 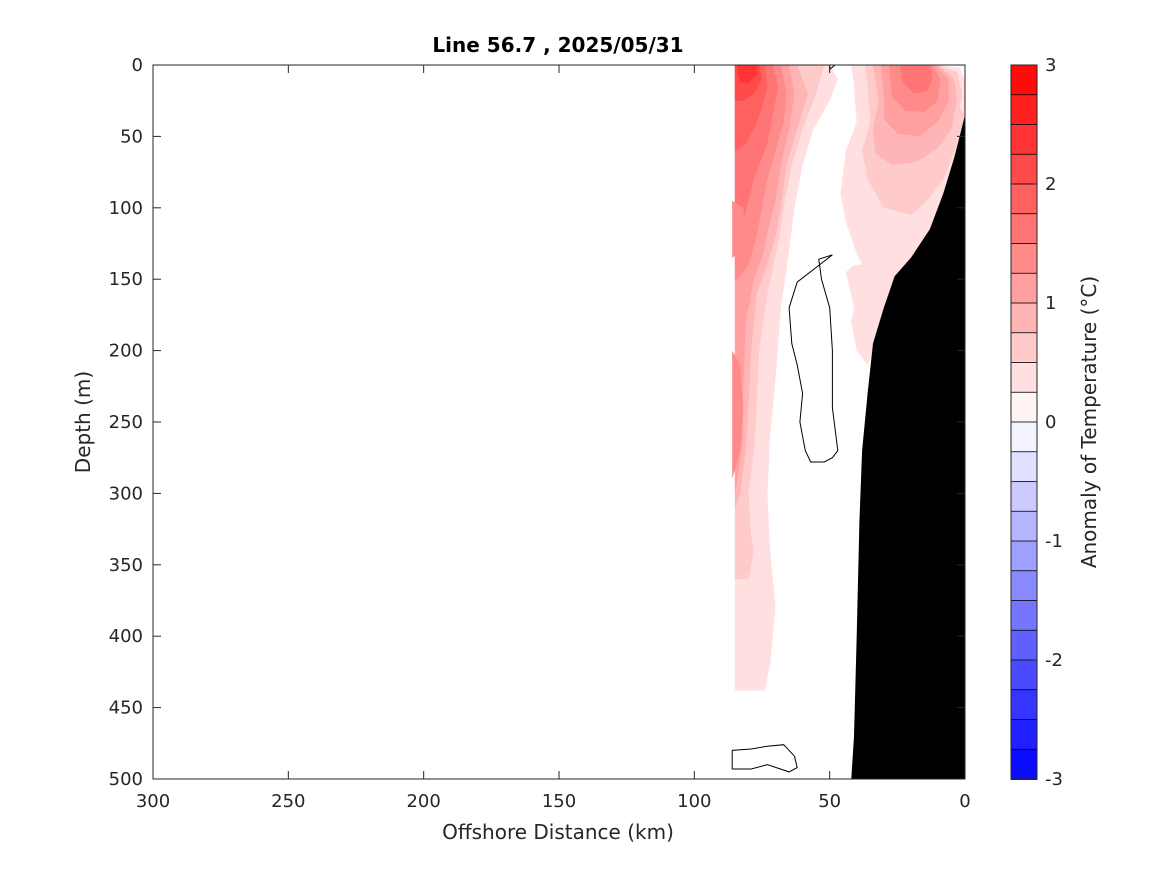 I want to click on y-tick-label: 300, so click(x=126, y=493).